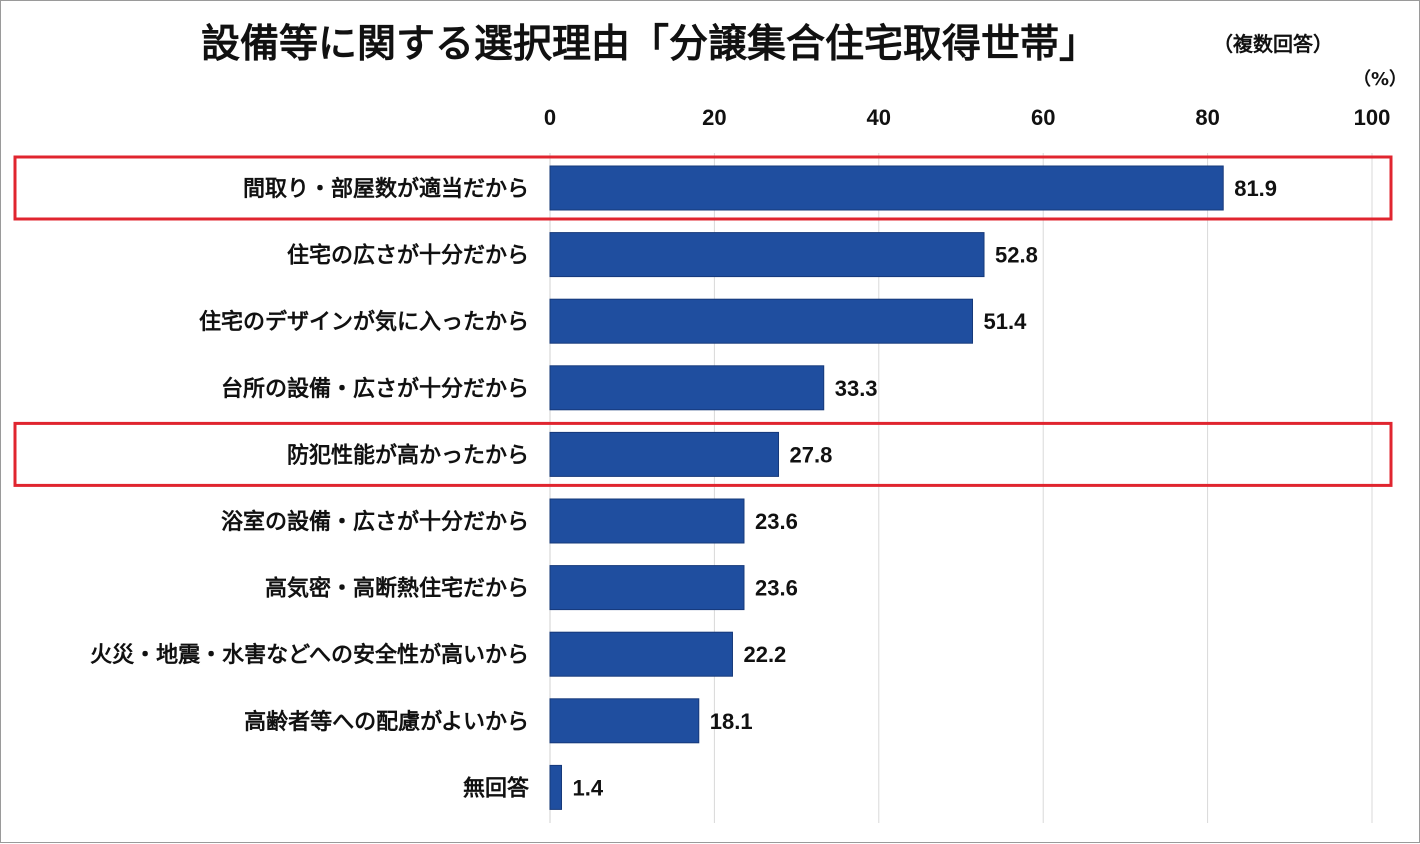 The height and width of the screenshot is (844, 1420). I want to click on x-axis-ticks: 0 20 40 60 80 100, so click(967, 117).